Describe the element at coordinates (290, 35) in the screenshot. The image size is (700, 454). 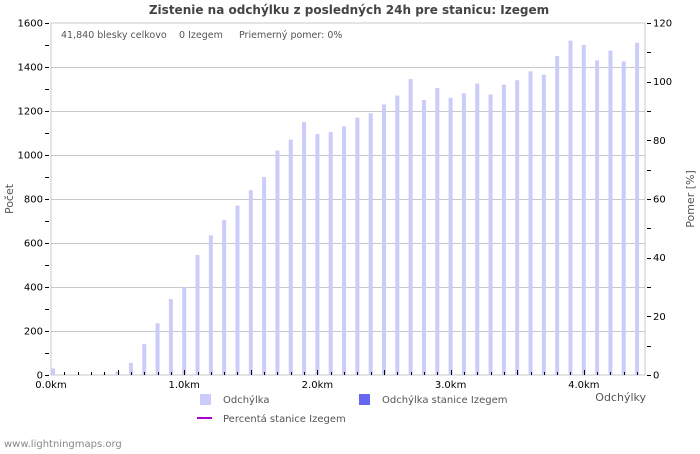
I see `average-ratio-text: Priemerný pomer: 0%` at that location.